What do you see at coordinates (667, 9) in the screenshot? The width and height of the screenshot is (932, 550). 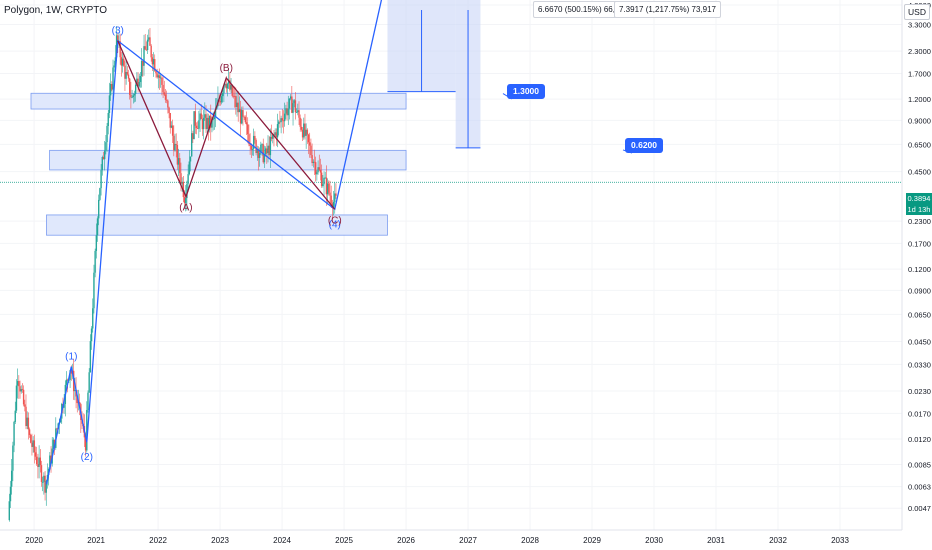 I see `measure-label-2: 7.3917 (1,217.75%) 73,917` at bounding box center [667, 9].